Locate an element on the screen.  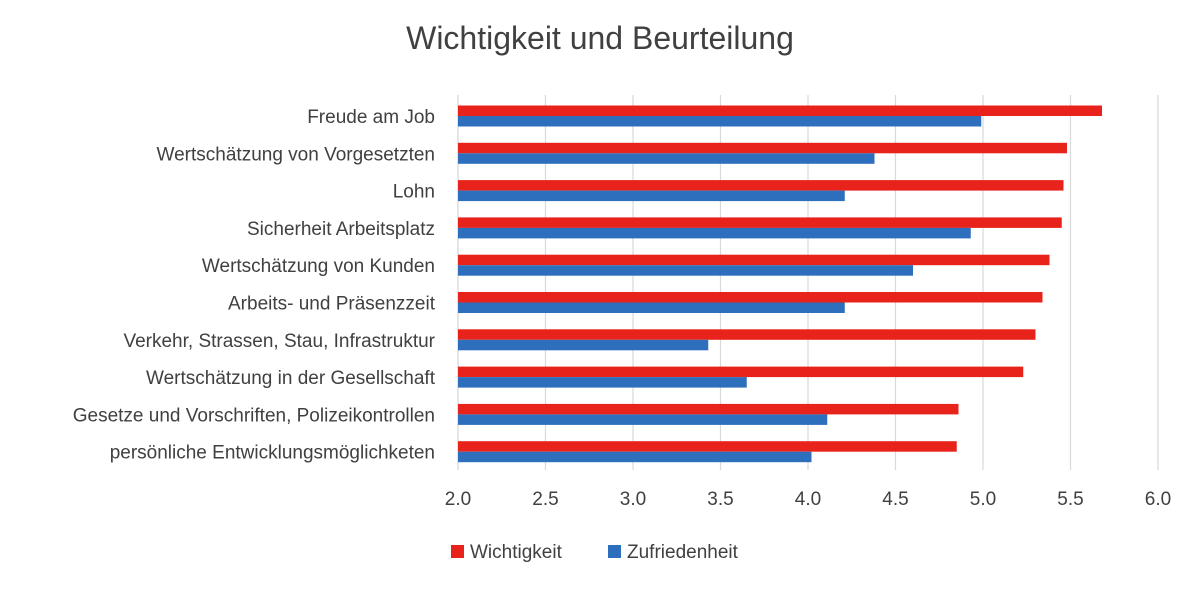
chart-title: Wichtigkeit und Beurteilung is located at coordinates (600, 38).